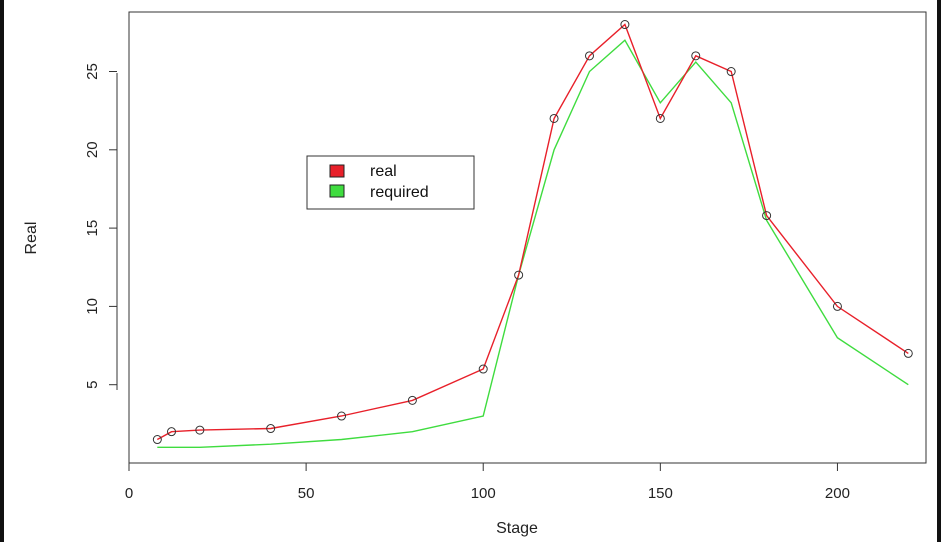 This screenshot has width=941, height=542. I want to click on y-axis-title: Real, so click(31, 238).